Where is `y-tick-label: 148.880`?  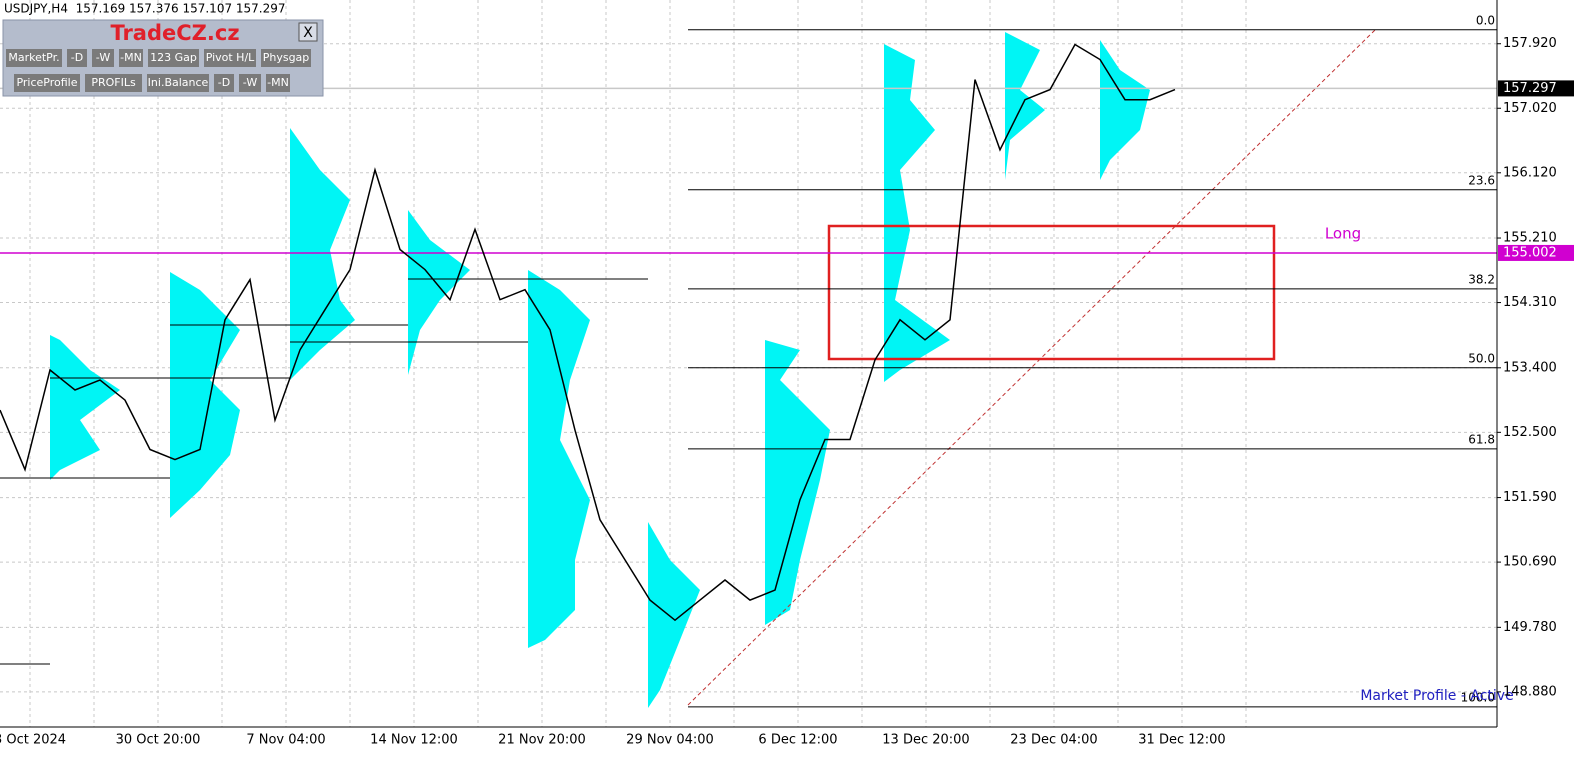 y-tick-label: 148.880 is located at coordinates (1530, 691).